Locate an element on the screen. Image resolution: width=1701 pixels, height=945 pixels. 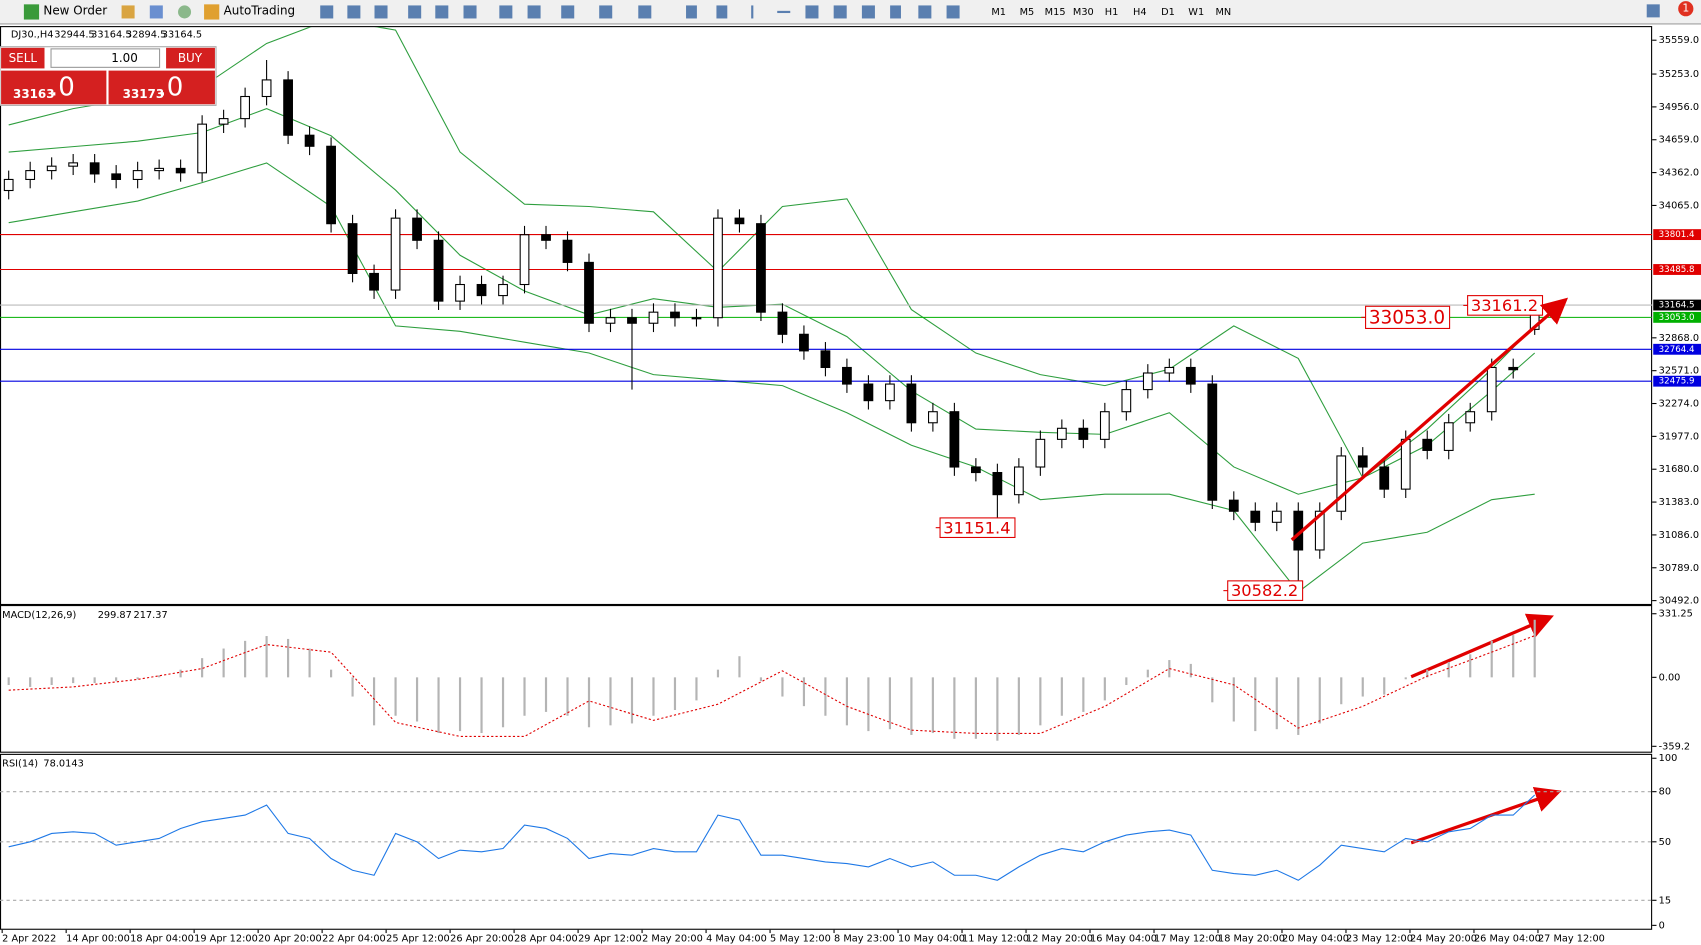
current-price-box is located at coordinates (1677, 305).